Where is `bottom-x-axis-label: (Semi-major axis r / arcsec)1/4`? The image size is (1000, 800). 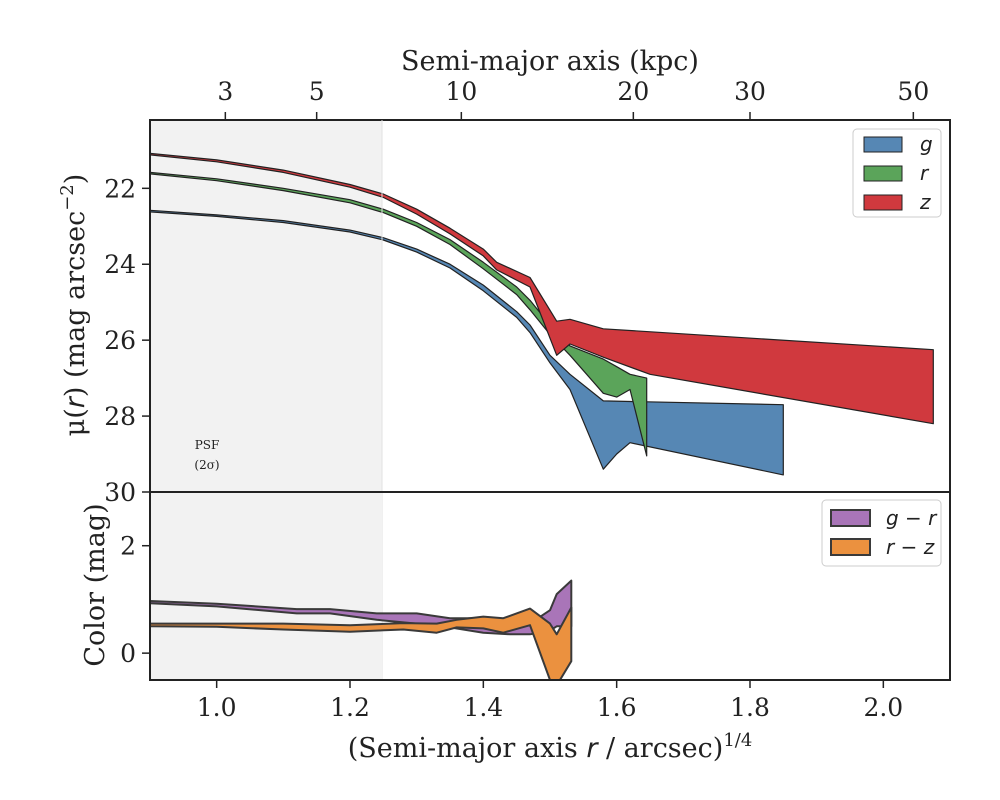 bottom-x-axis-label: (Semi-major axis r / arcsec)1/4 is located at coordinates (550, 747).